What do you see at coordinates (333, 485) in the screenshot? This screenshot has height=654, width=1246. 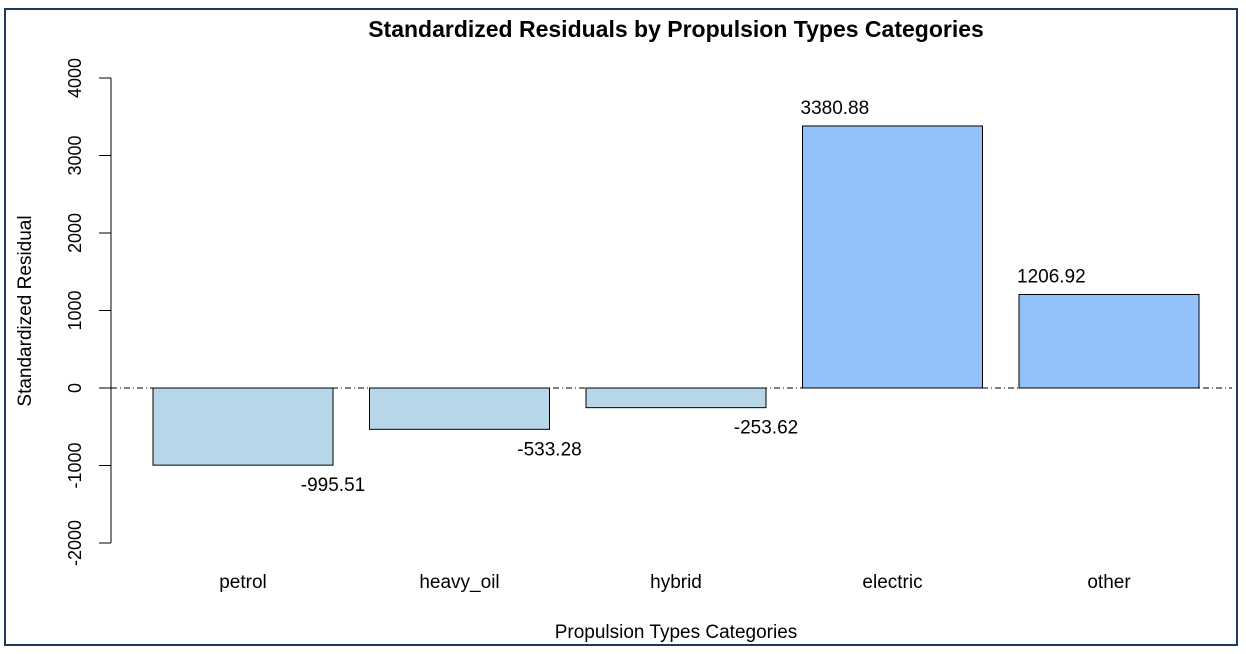 I see `data-label: -995.51` at bounding box center [333, 485].